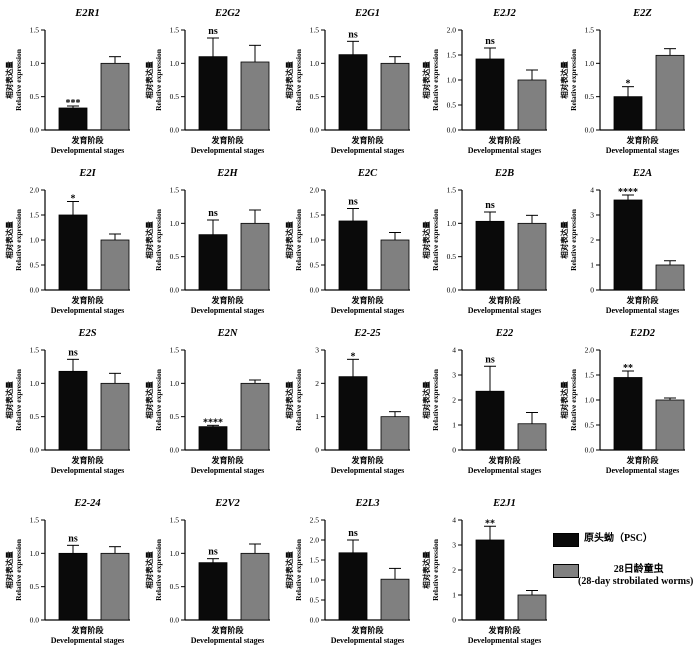 This screenshot has width=700, height=665. What do you see at coordinates (592, 215) in the screenshot?
I see `y-tick-label: 3` at bounding box center [592, 215].